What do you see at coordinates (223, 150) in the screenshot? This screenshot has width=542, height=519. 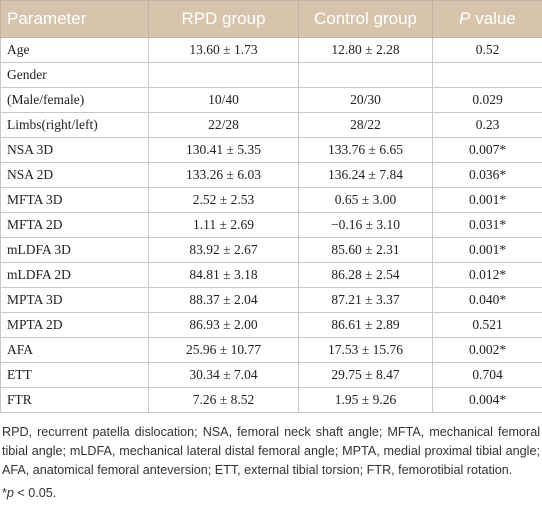 I see `table-cell: 130.41 ± 5.35` at bounding box center [223, 150].